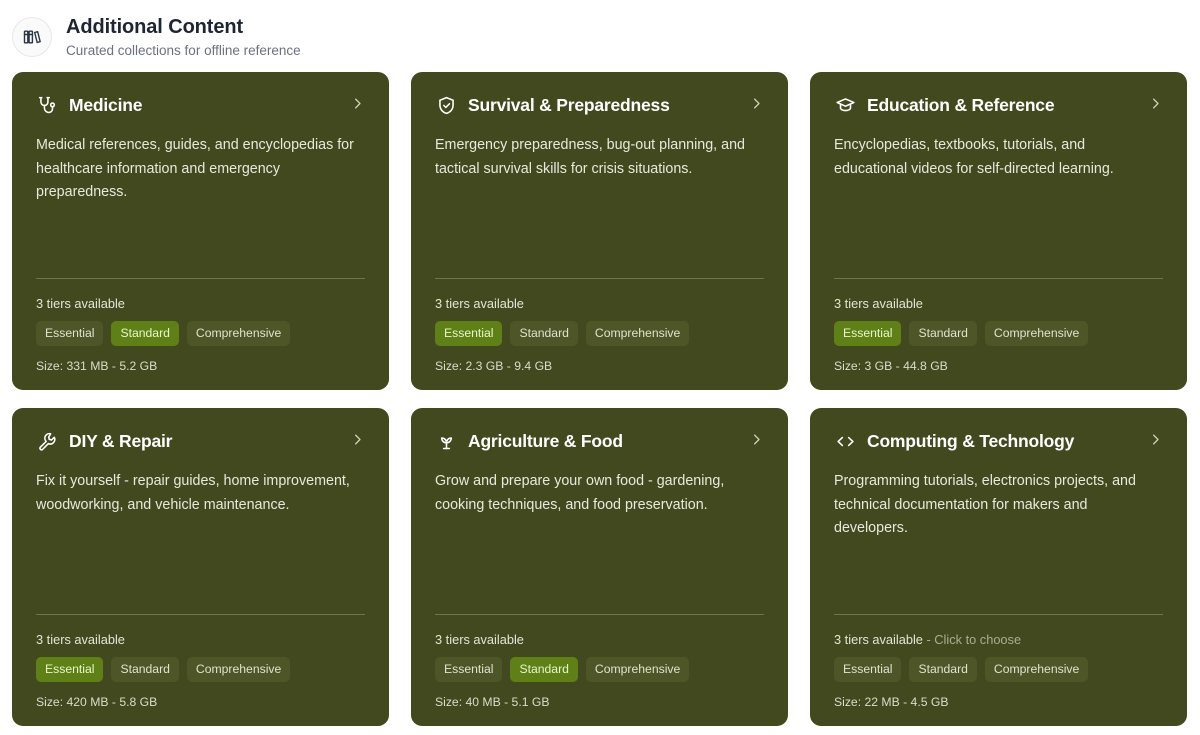 The height and width of the screenshot is (735, 1200). Describe the element at coordinates (891, 702) in the screenshot. I see `card-size-label: Size: 22 MB - 4.5 GB` at that location.